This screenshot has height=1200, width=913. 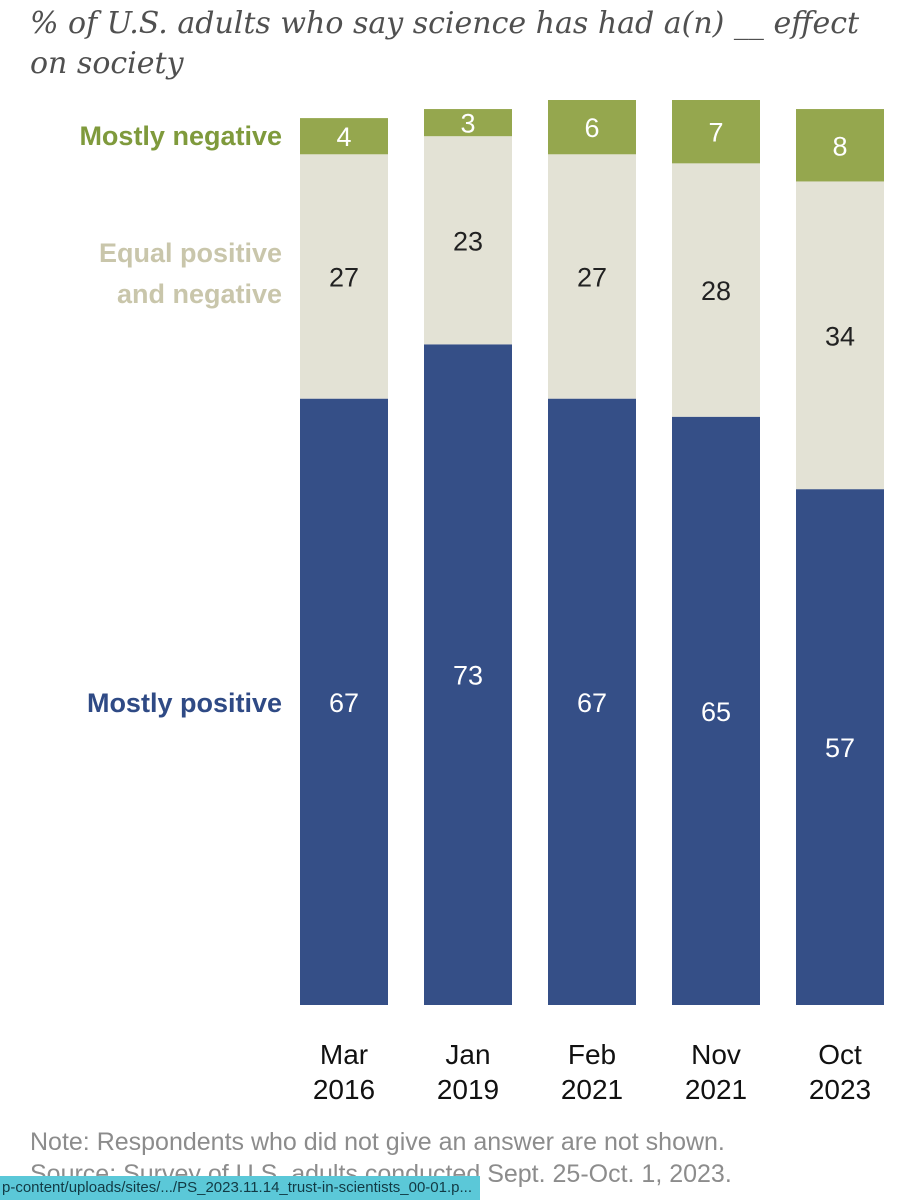 I want to click on data-label-positive-2: 67, so click(x=592, y=703).